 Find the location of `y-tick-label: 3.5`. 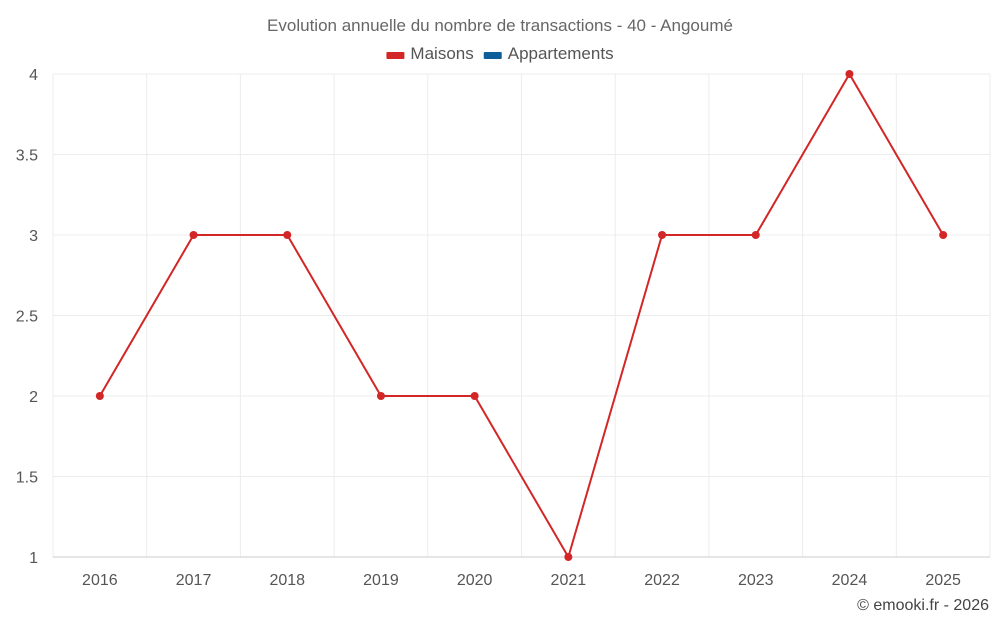

y-tick-label: 3.5 is located at coordinates (27, 156).